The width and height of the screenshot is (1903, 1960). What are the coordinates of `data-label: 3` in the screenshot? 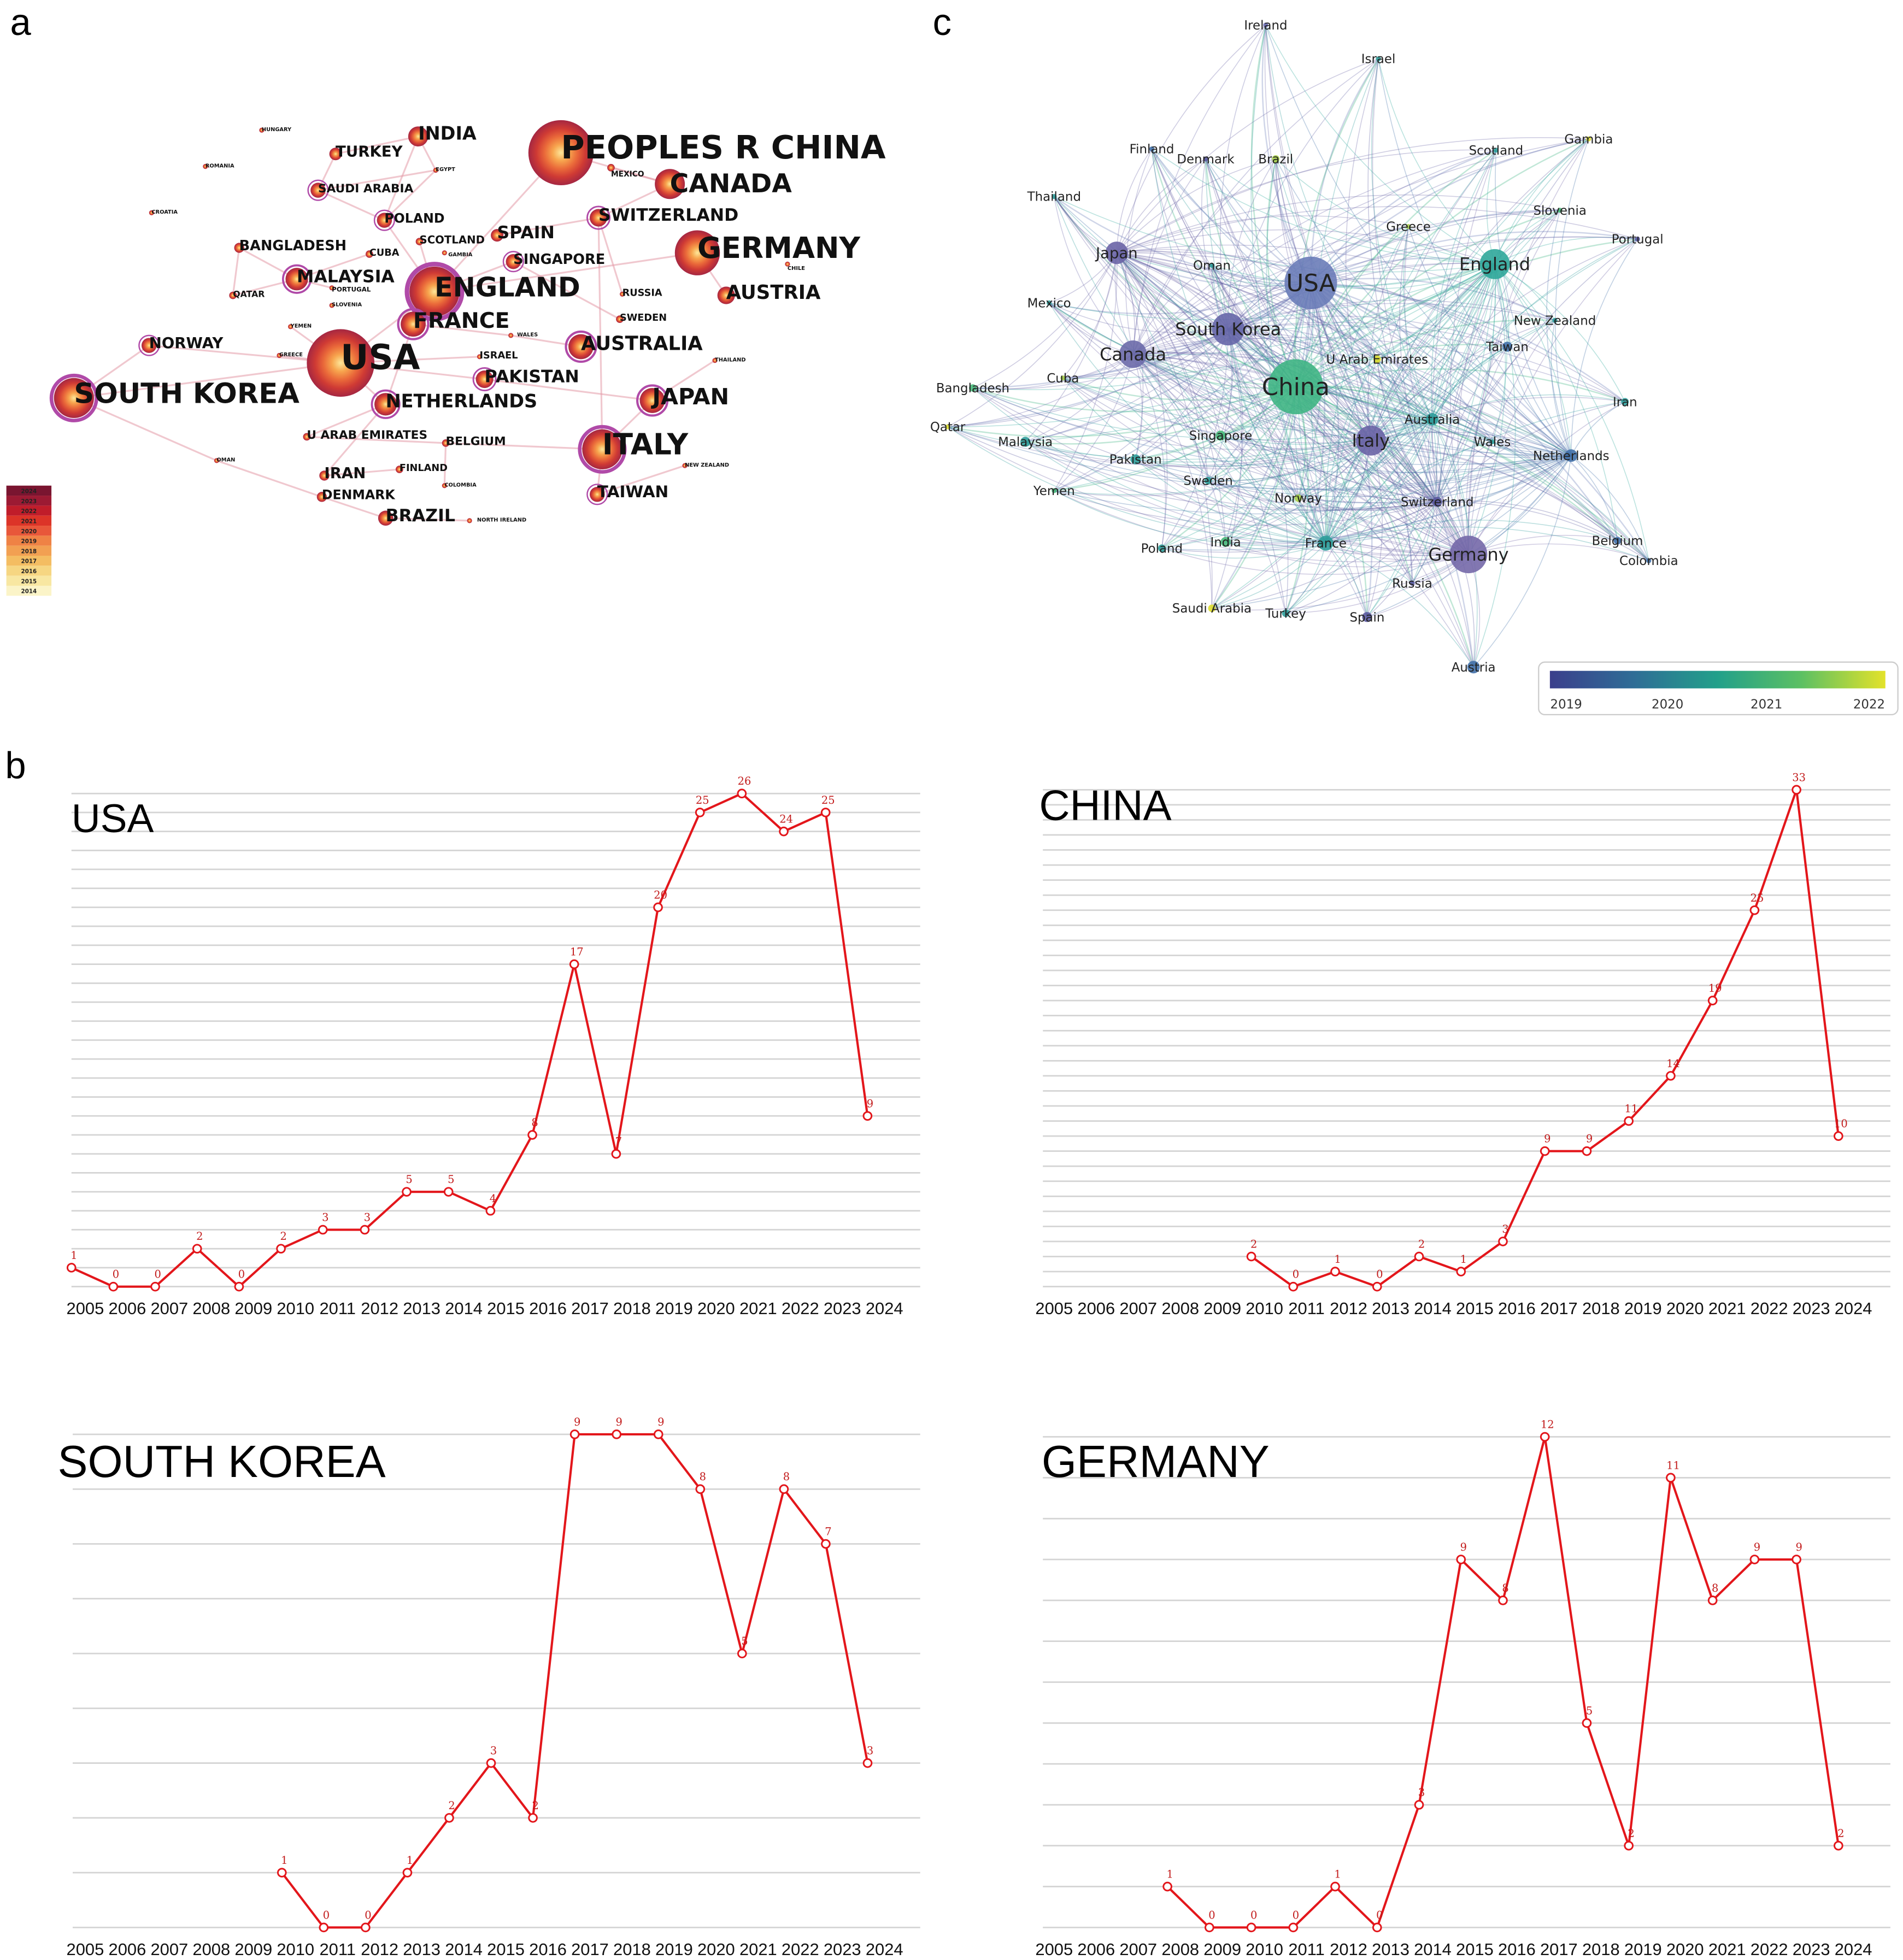 It's located at (1421, 1792).